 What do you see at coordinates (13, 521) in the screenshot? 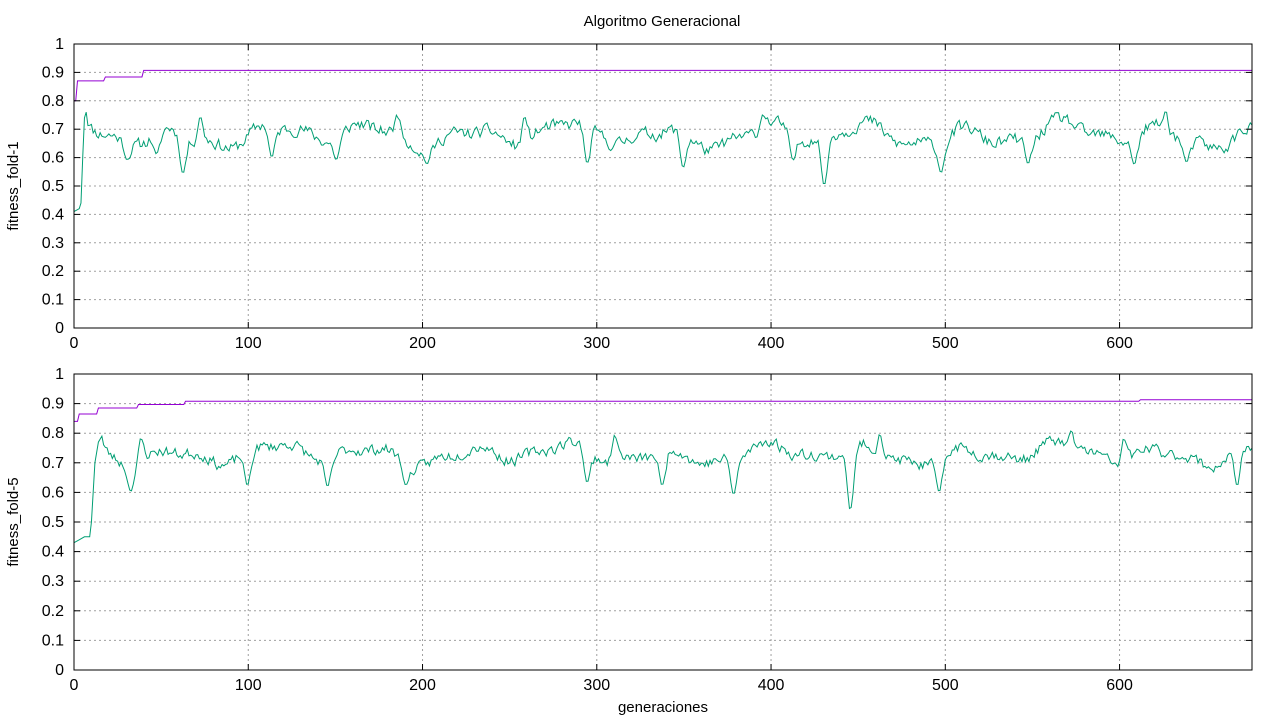
I see `y-axis-label: fitness_fold-5` at bounding box center [13, 521].